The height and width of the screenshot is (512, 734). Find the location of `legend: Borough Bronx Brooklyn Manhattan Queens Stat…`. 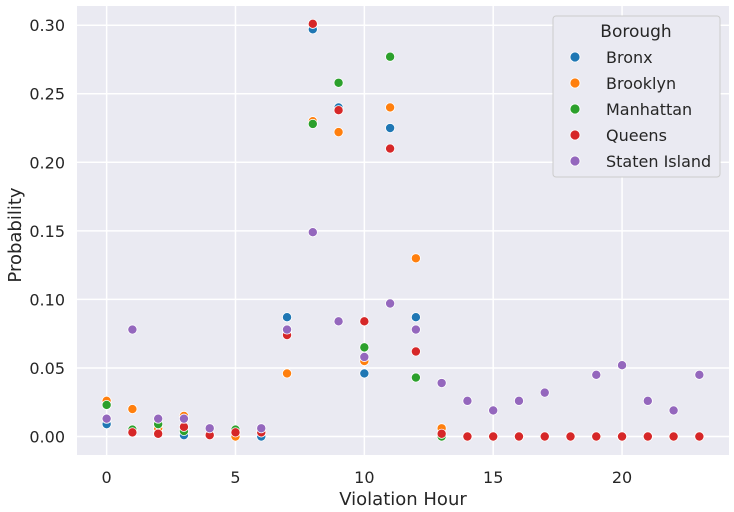

legend: Borough Bronx Brooklyn Manhattan Queens Stat… is located at coordinates (636, 96).